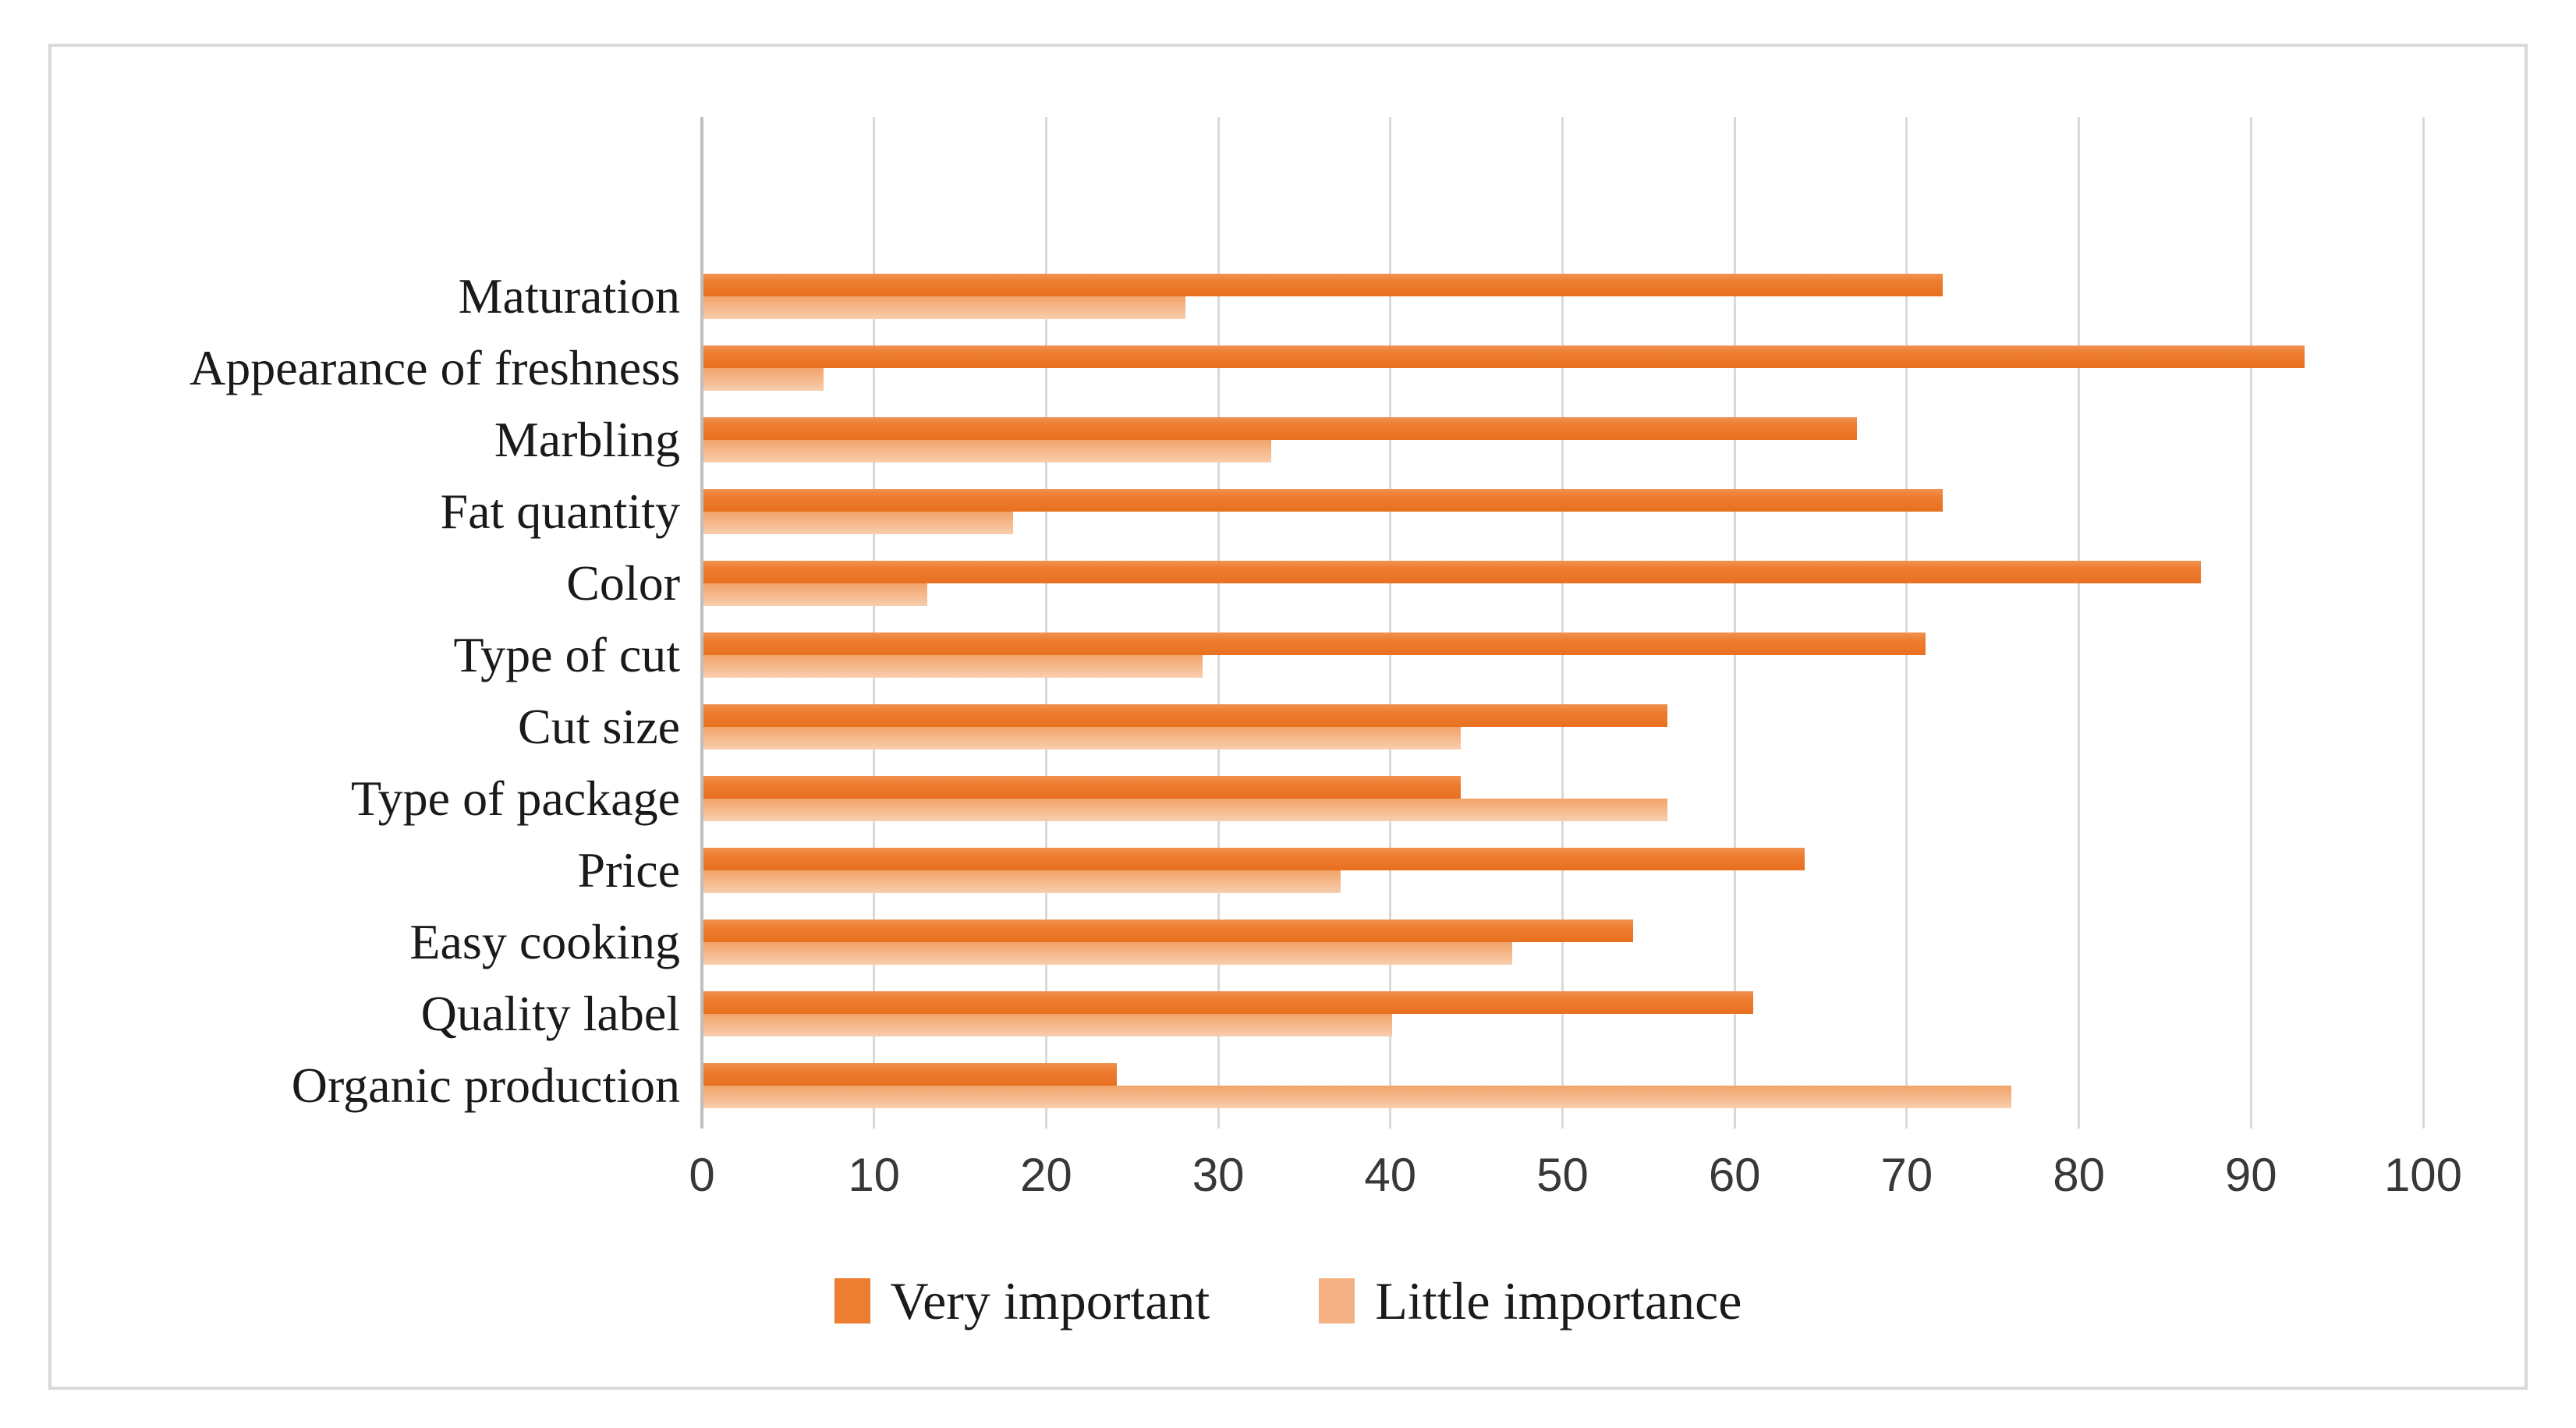 The width and height of the screenshot is (2576, 1428). What do you see at coordinates (1046, 1175) in the screenshot?
I see `x-tick-label: 20` at bounding box center [1046, 1175].